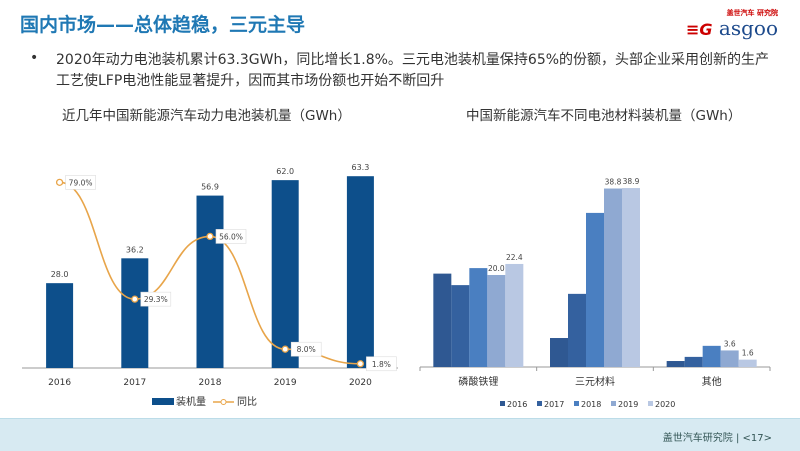 Image resolution: width=800 pixels, height=451 pixels. What do you see at coordinates (134, 383) in the screenshot?
I see `x-tick-2017: 2017` at bounding box center [134, 383].